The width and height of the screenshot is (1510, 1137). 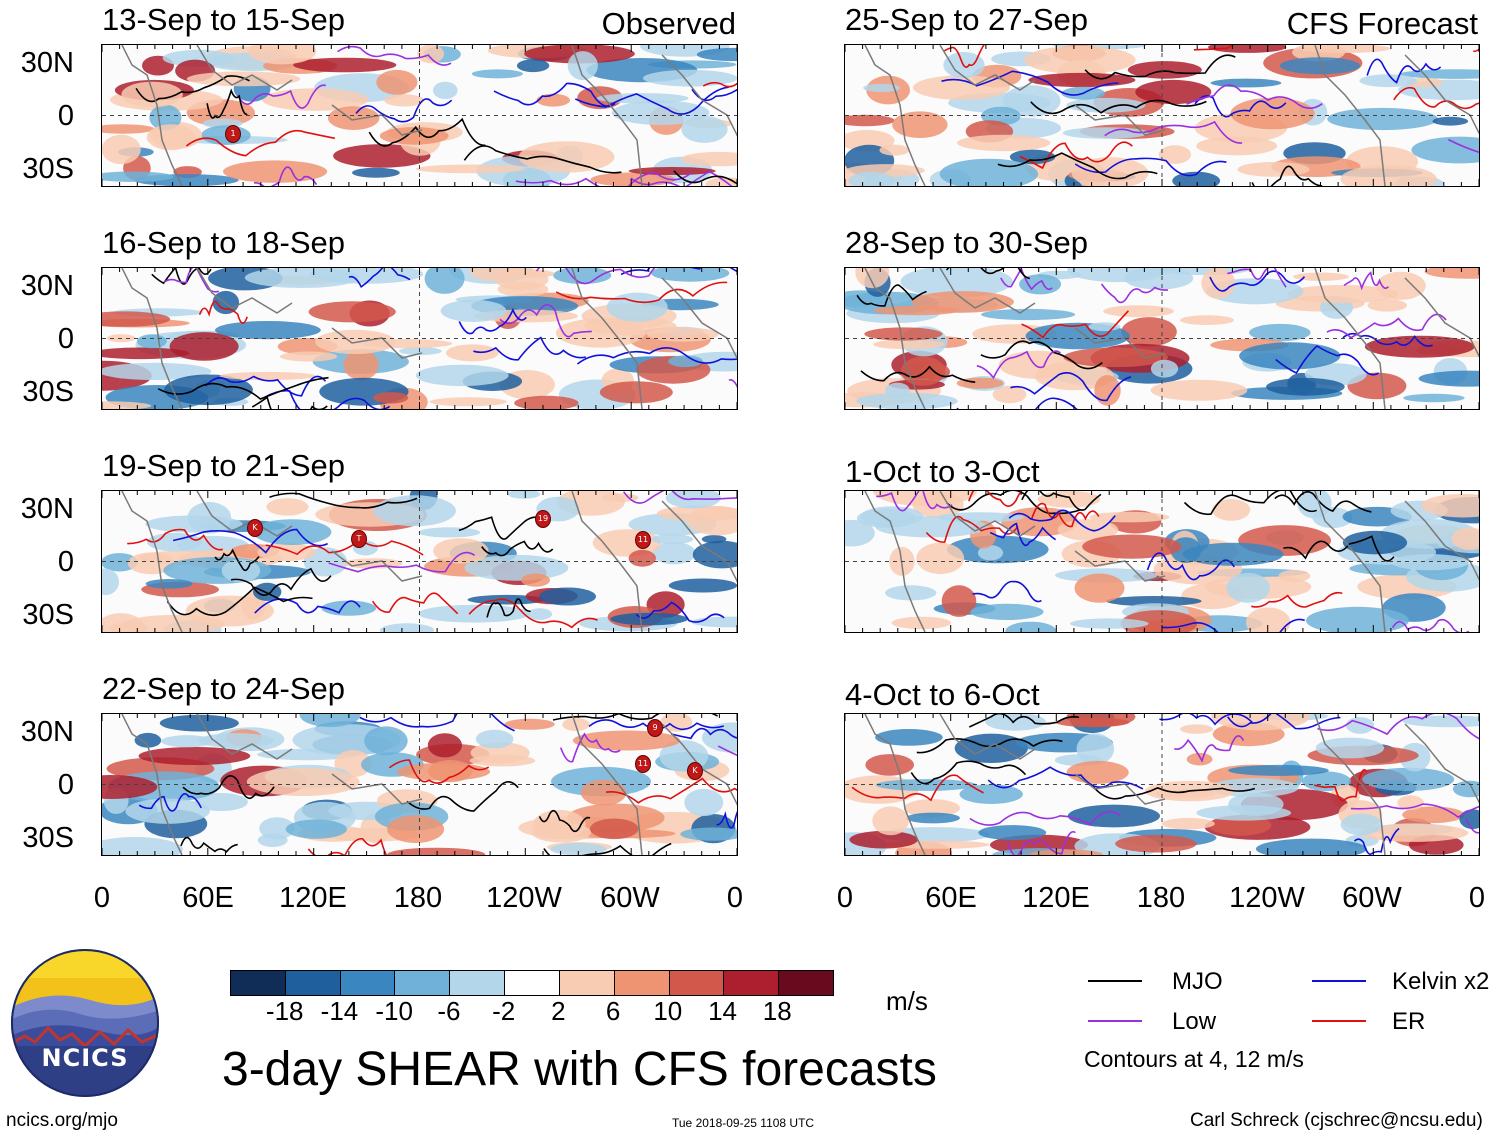 I want to click on footer-url: ncics.org/mjo, so click(x=62, y=1120).